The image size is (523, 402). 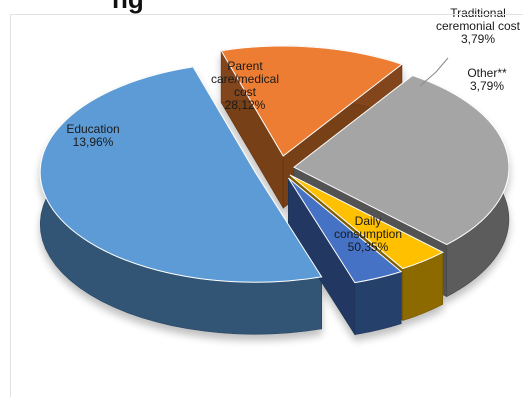 I want to click on label-leader-line, so click(x=434, y=72).